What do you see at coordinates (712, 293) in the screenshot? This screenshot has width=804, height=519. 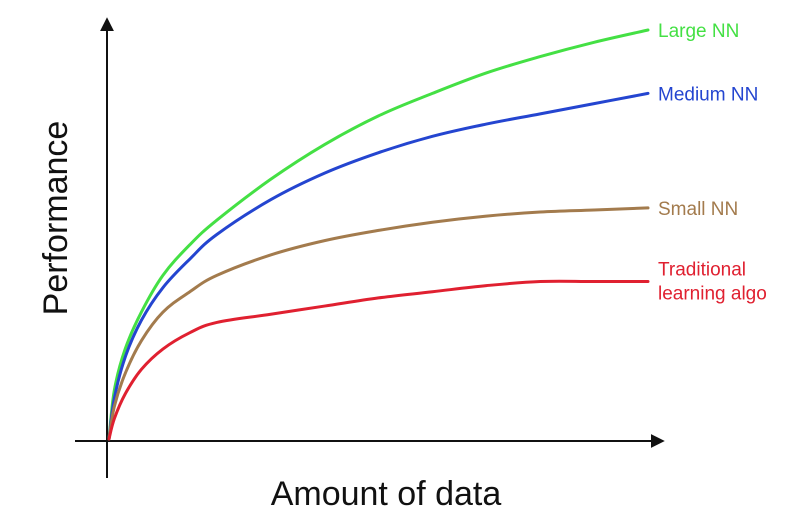 I see `series-label-line: learning algo` at bounding box center [712, 293].